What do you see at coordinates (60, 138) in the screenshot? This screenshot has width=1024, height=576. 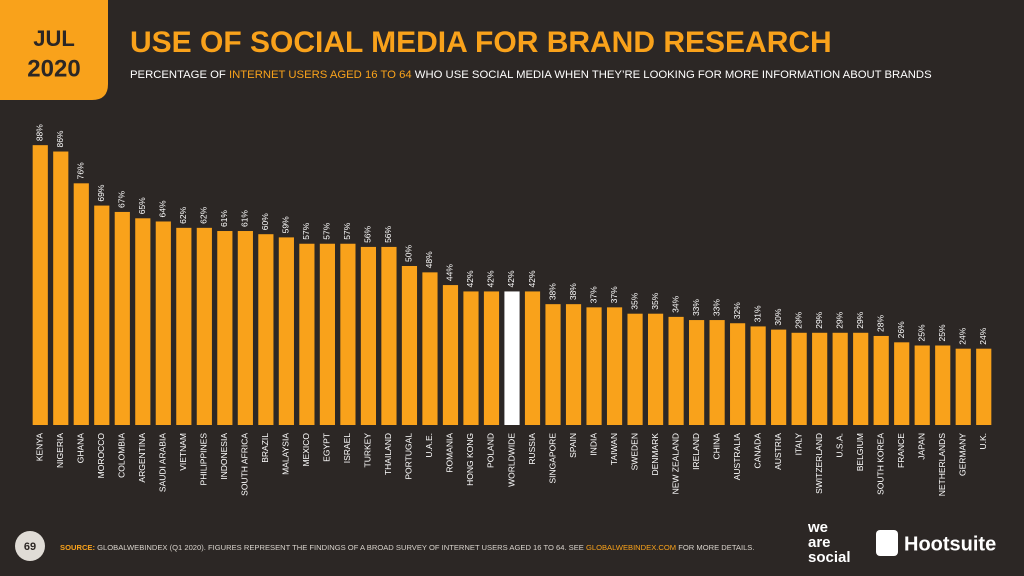 I see `value-label: 86%` at bounding box center [60, 138].